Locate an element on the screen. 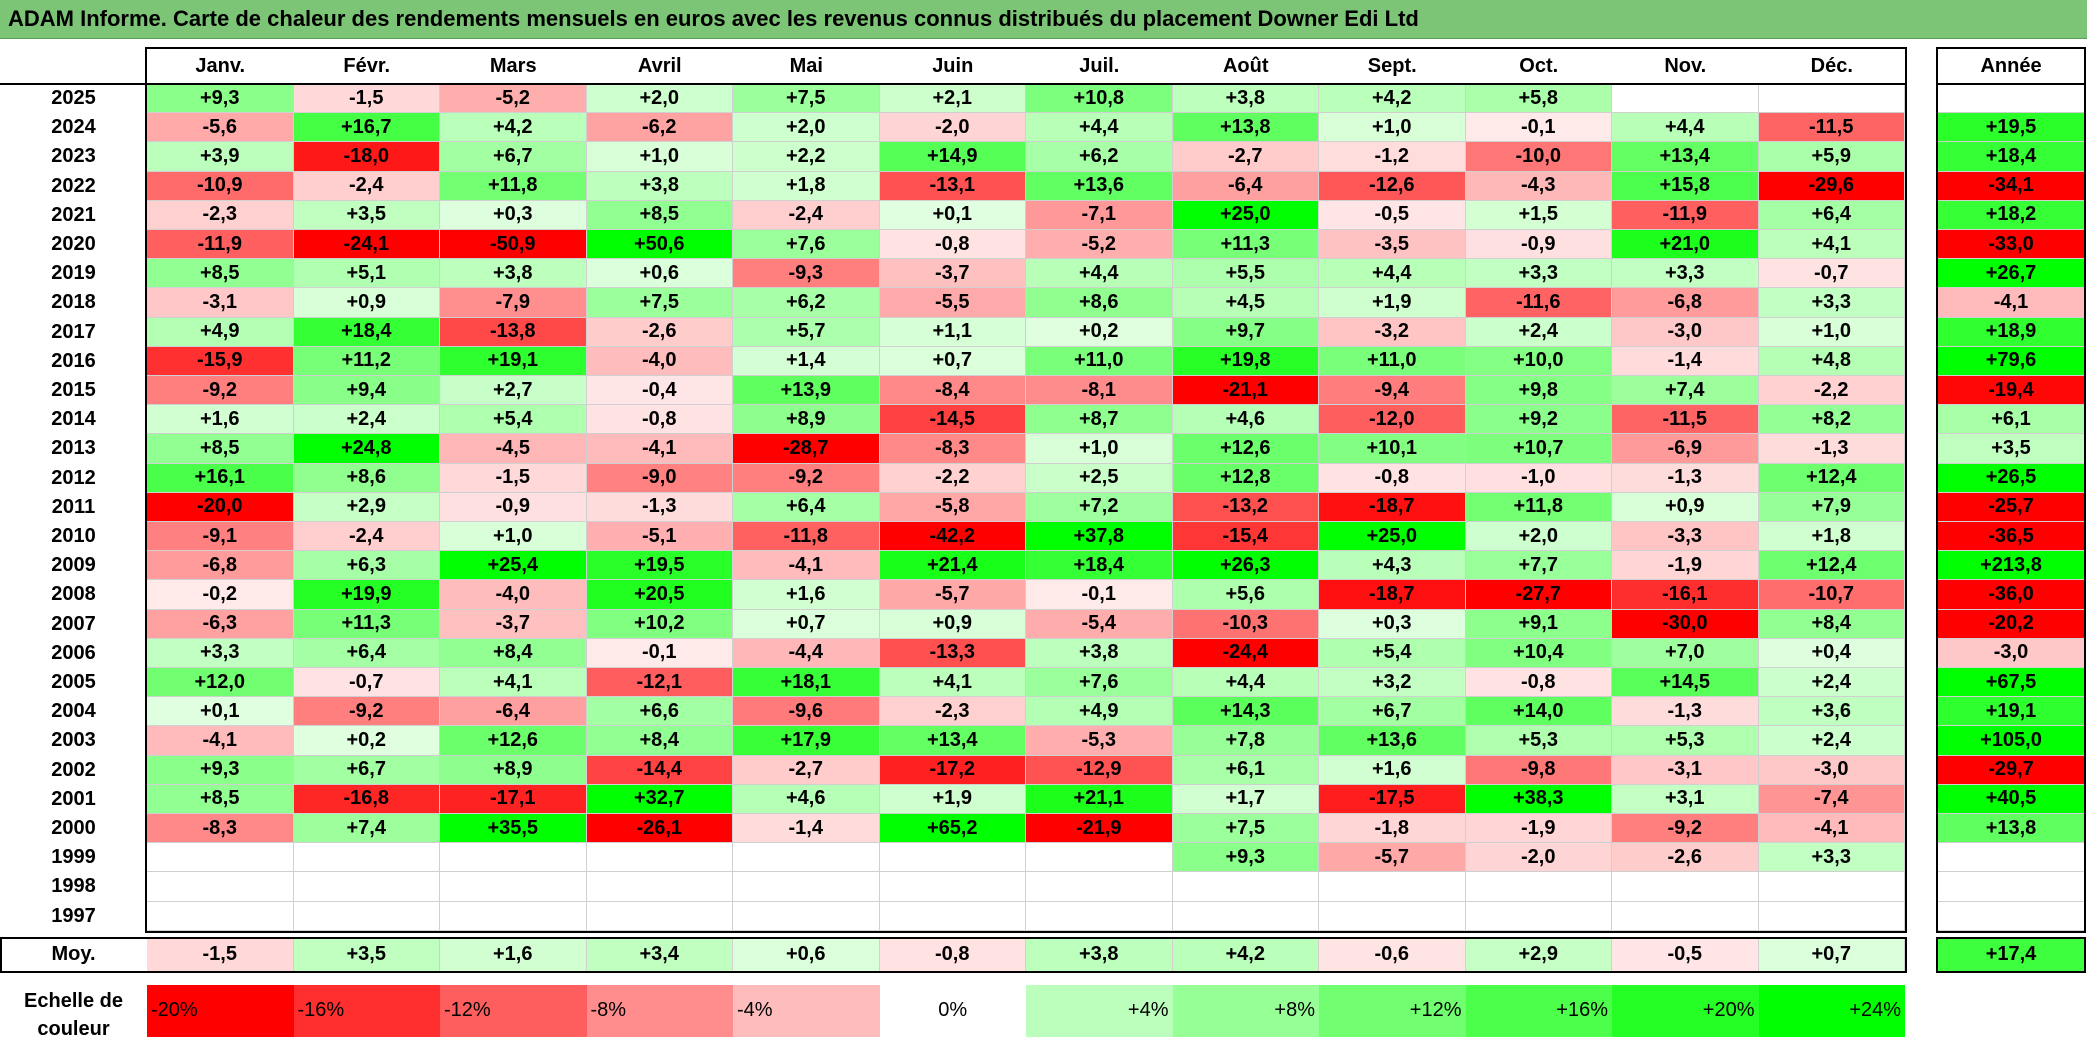 The height and width of the screenshot is (1043, 2087). heatmap-cell: +19,9 is located at coordinates (366, 595).